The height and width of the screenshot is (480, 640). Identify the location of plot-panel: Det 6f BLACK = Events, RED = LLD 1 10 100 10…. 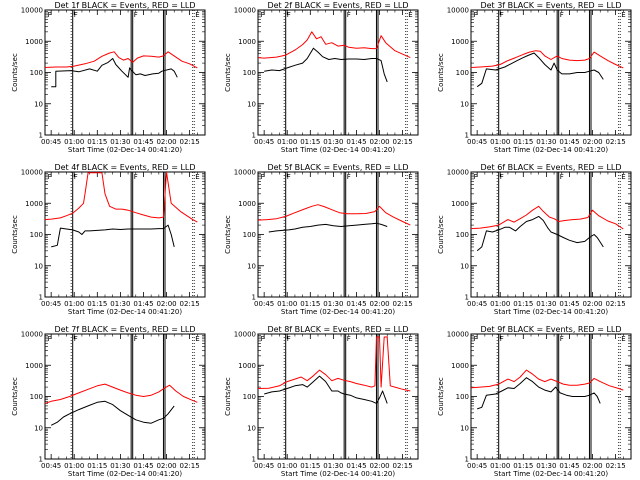
(534, 239).